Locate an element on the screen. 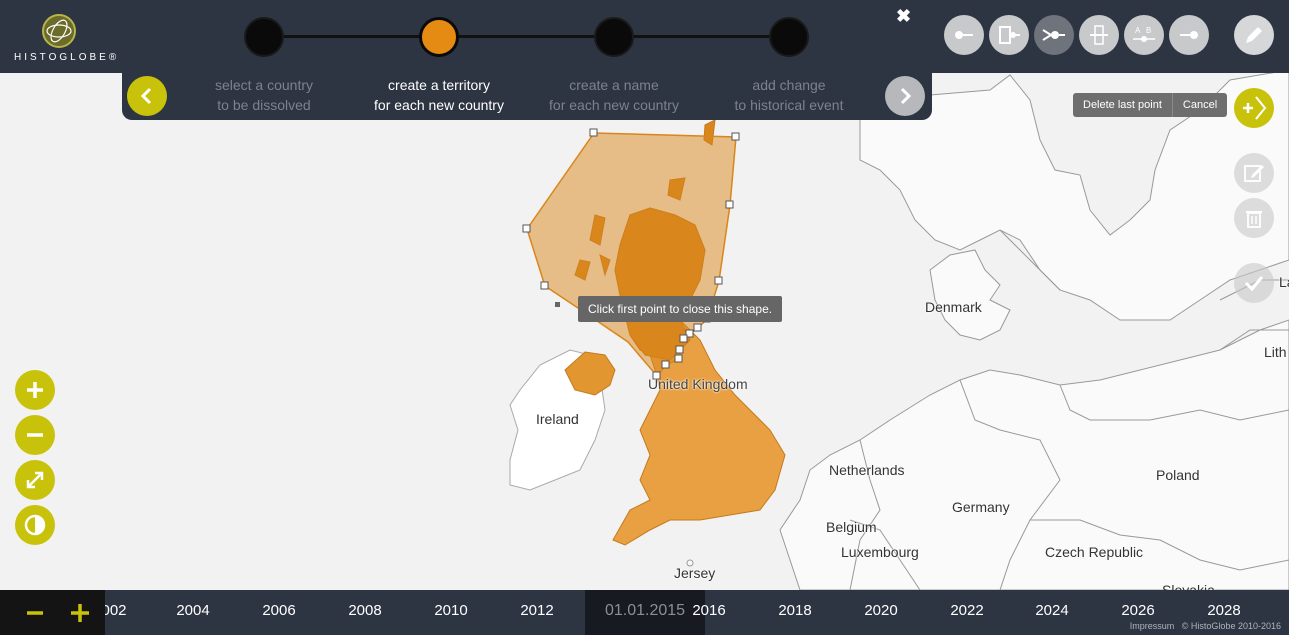 Image resolution: width=1289 pixels, height=635 pixels. zoom-in-icon is located at coordinates (35, 390).